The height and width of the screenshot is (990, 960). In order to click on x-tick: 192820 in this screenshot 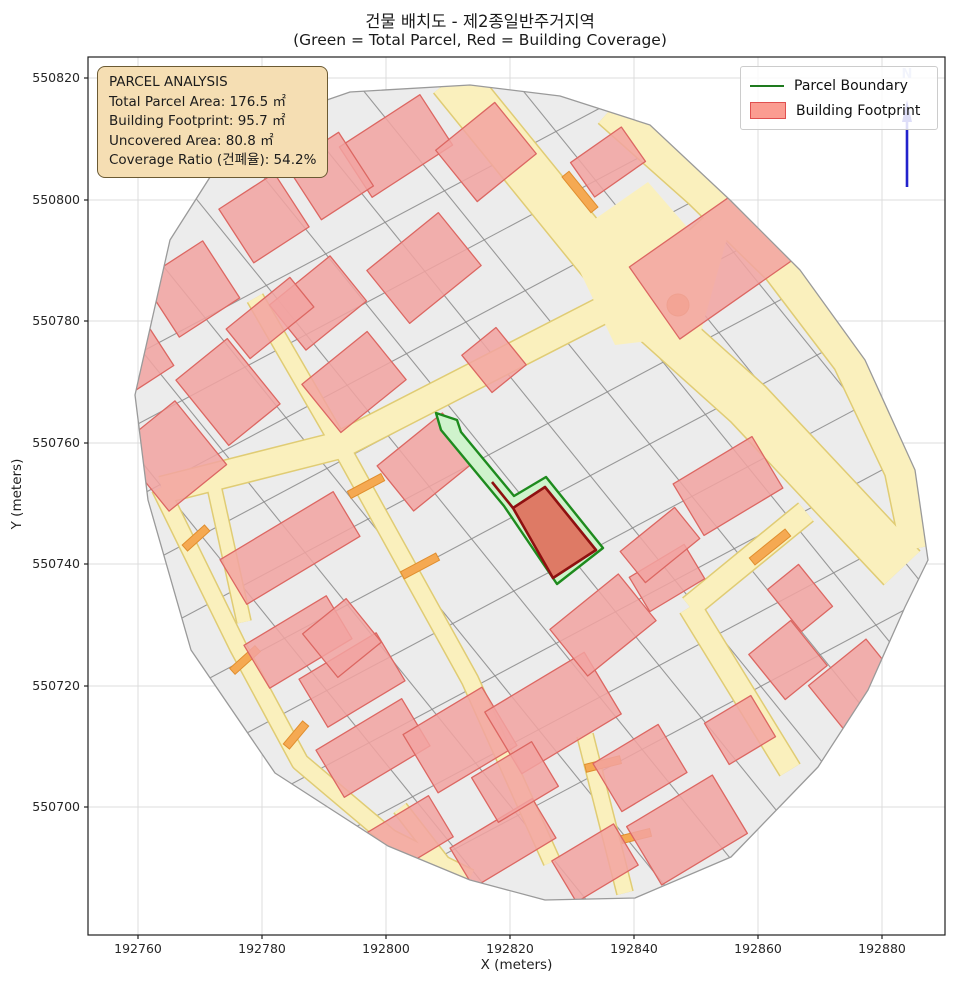, I will do `click(510, 948)`.